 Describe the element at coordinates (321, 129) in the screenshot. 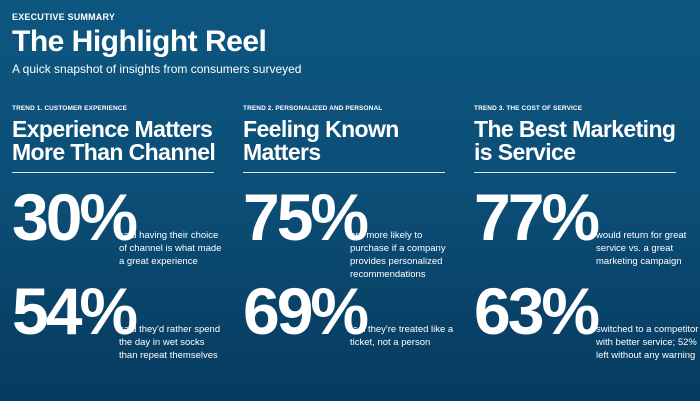

I see `trend-title-line: Feeling Known` at that location.